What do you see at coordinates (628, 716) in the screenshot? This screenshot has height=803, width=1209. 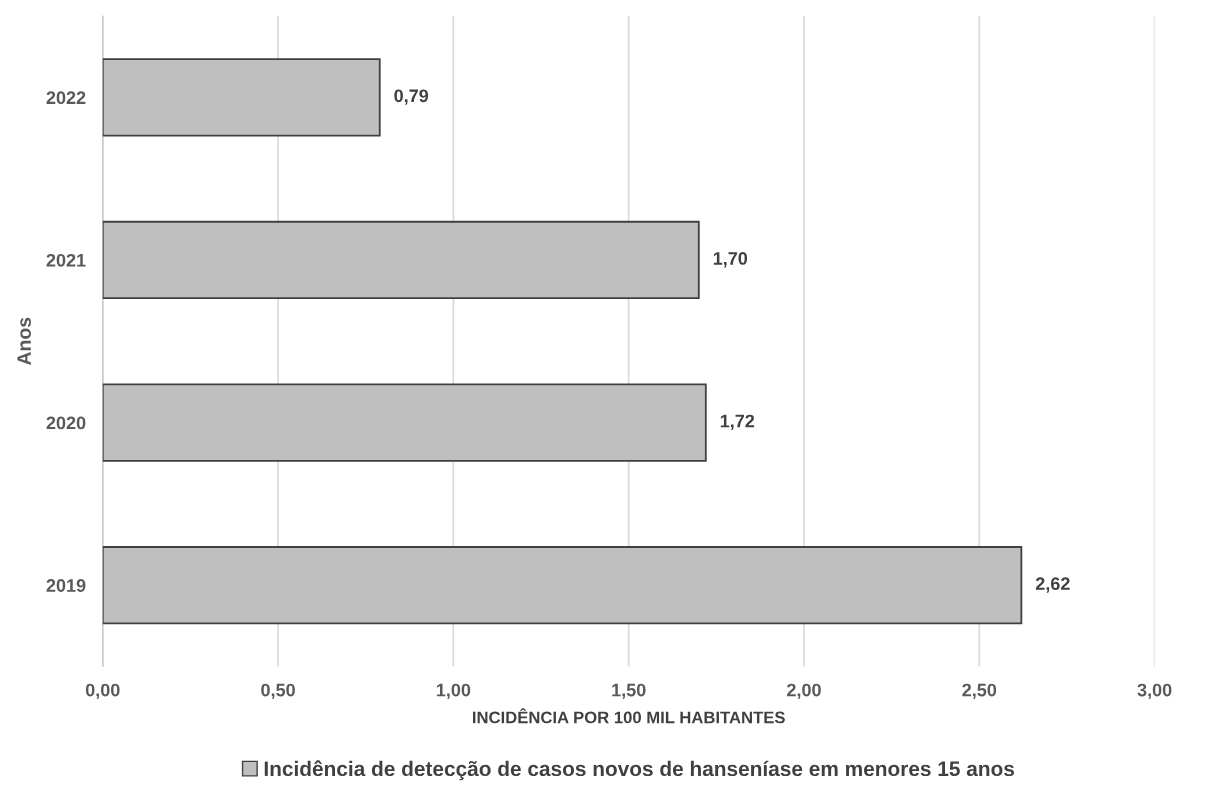 I see `x-axis-title: INCIDÊNCIA POR 100 MIL HABITANTES` at bounding box center [628, 716].